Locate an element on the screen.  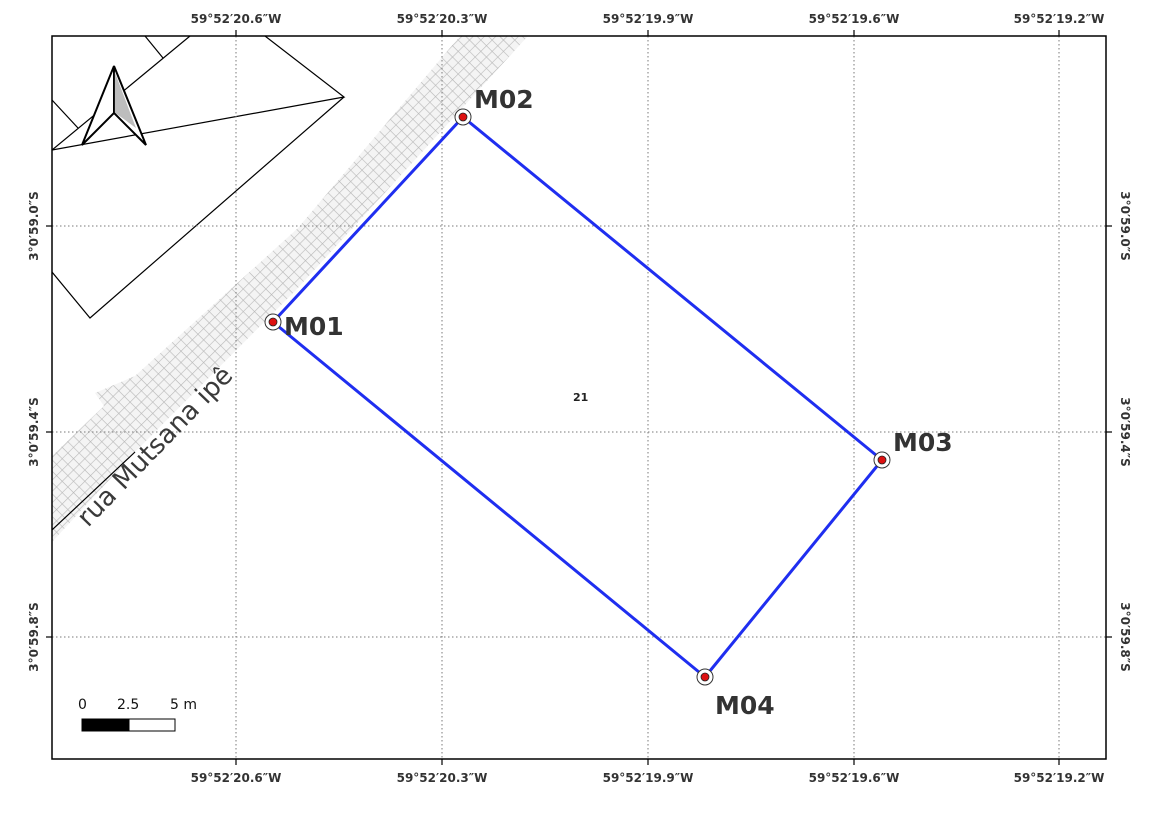
lat-label-left-2: 3°0′59.4″S is located at coordinates (34, 431).